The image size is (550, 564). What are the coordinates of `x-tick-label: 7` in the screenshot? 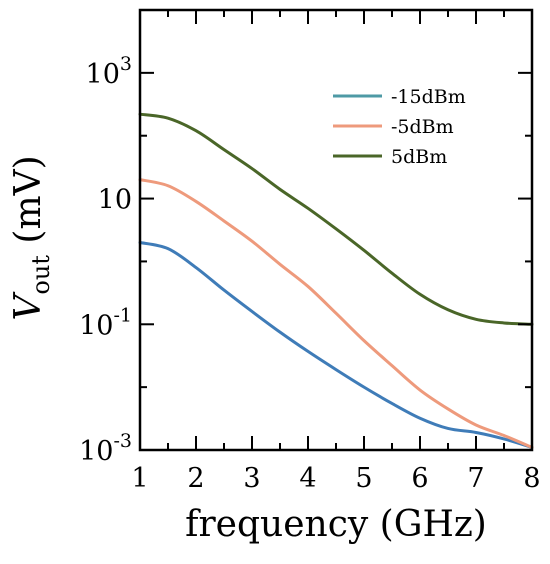 It's located at (475, 478).